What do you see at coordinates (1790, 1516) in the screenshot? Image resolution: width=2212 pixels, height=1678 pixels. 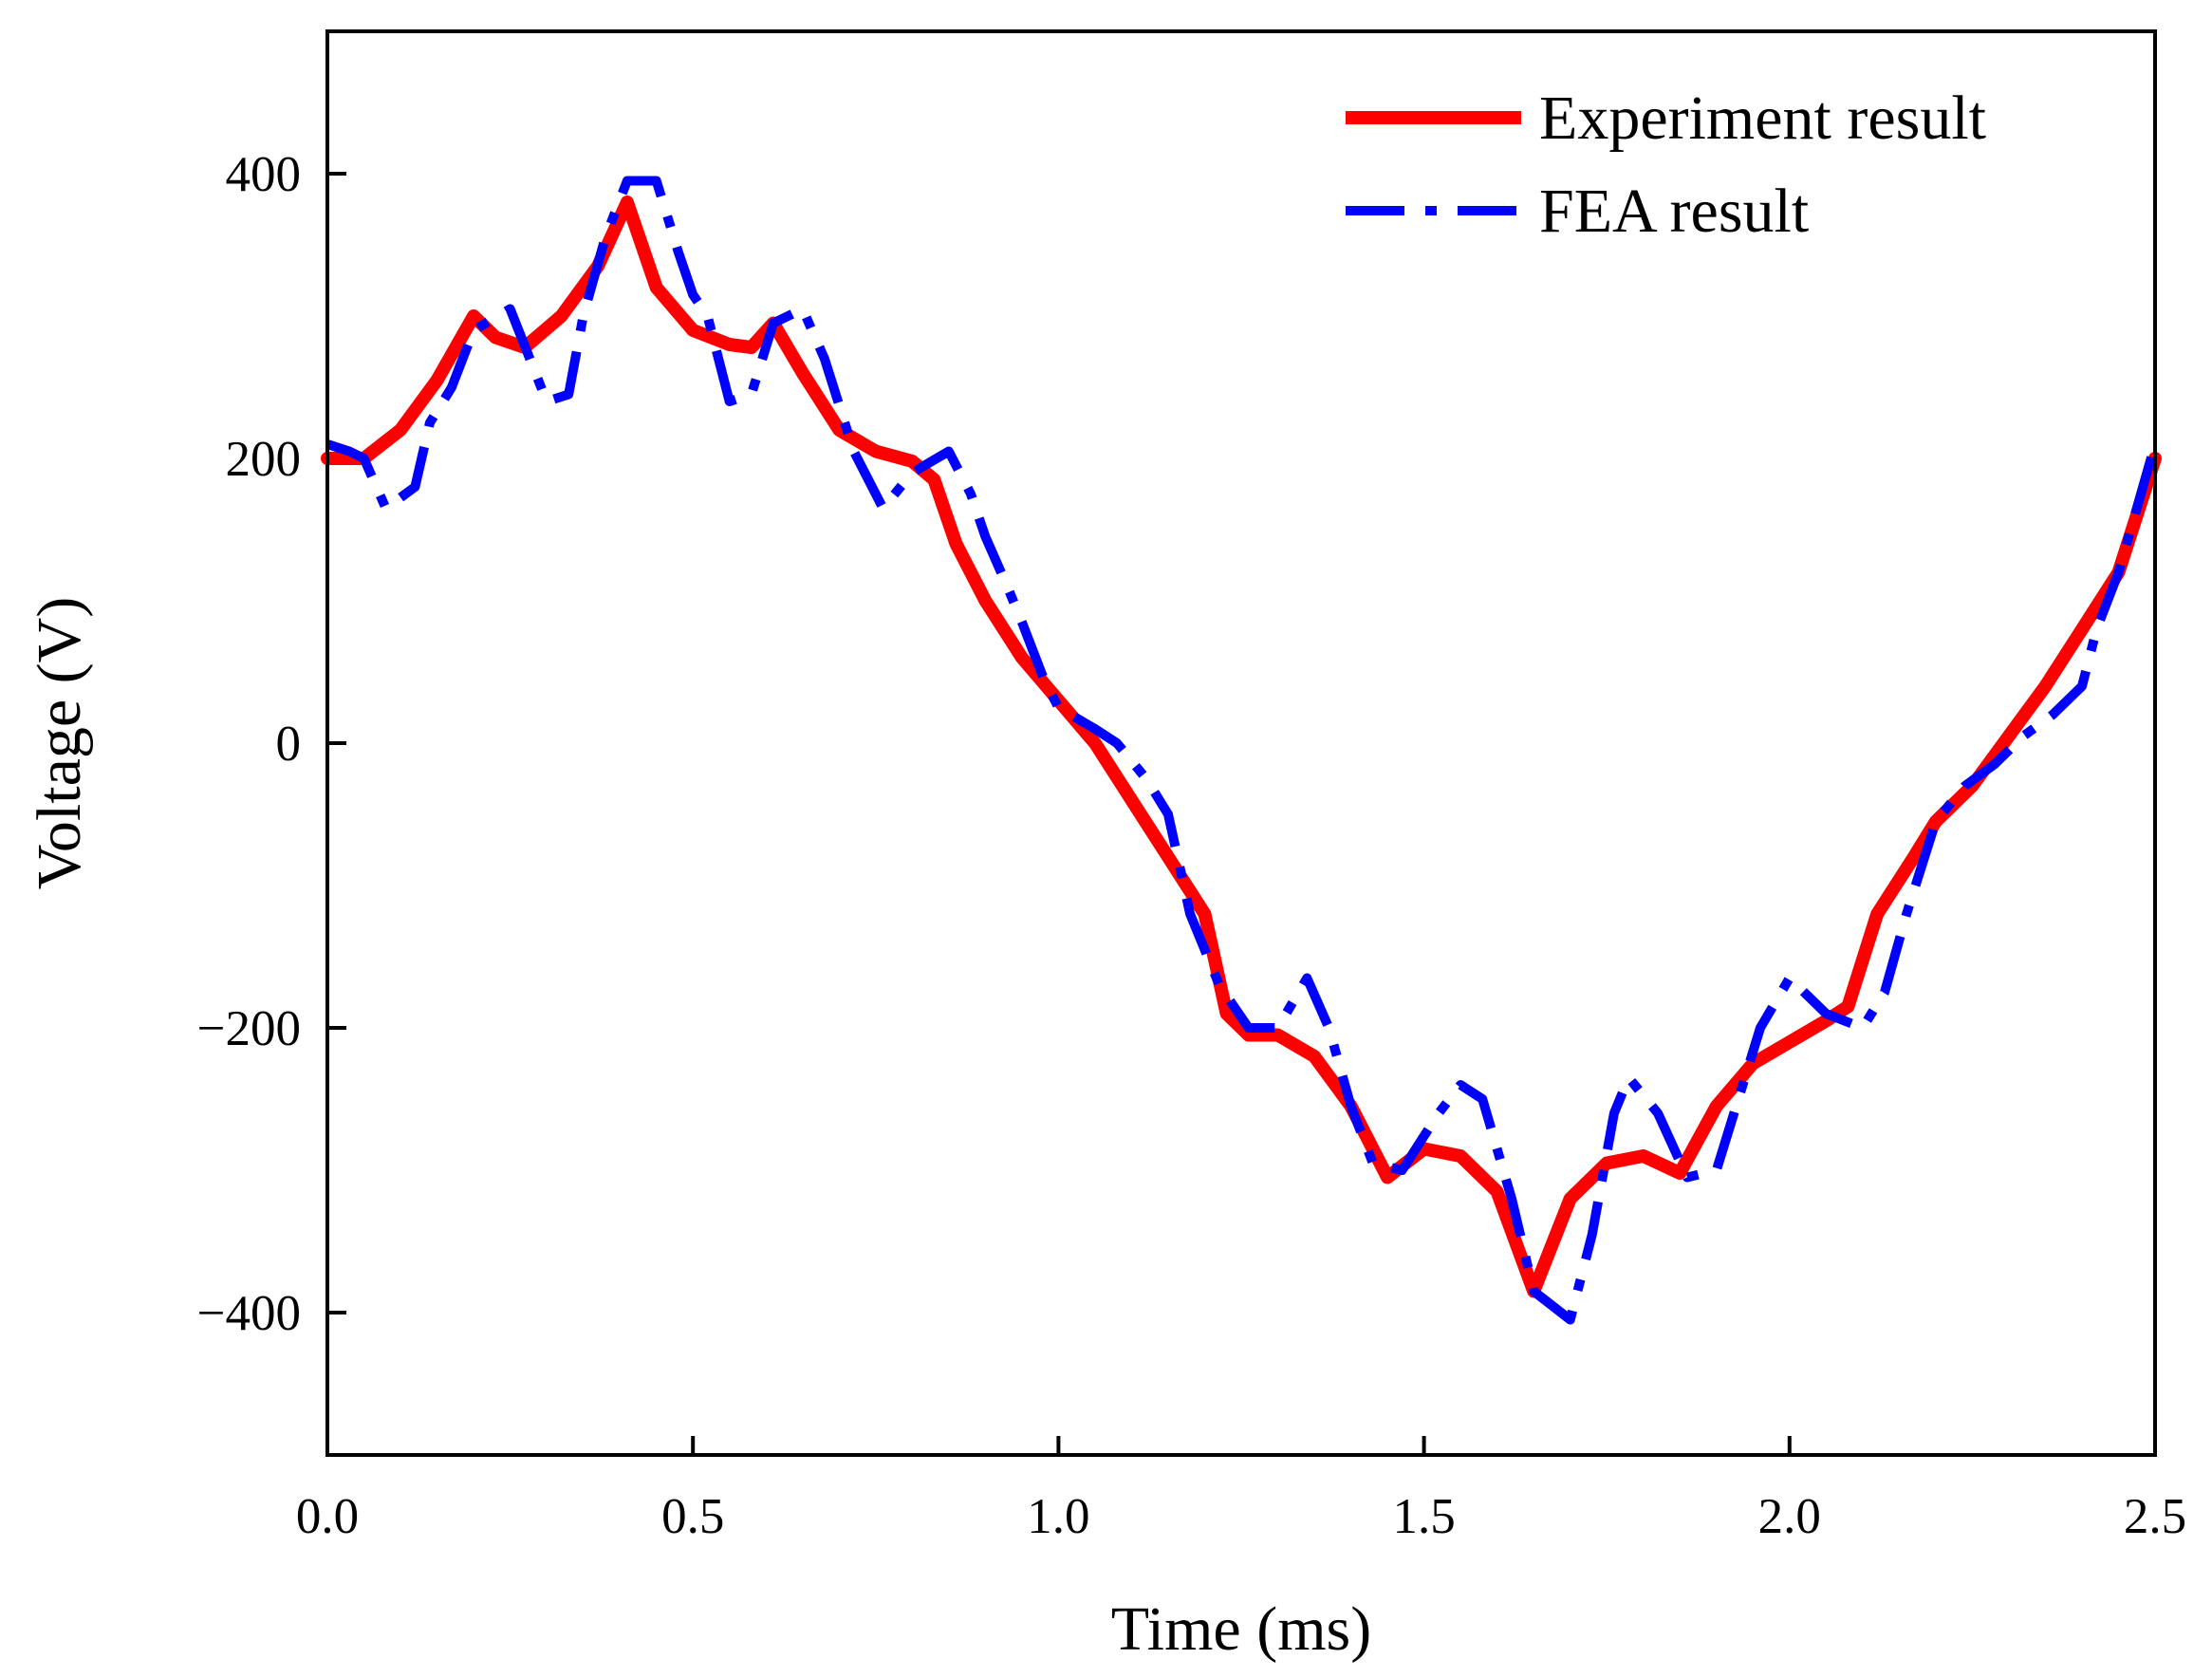 I see `x-tick-label: 2.0` at bounding box center [1790, 1516].